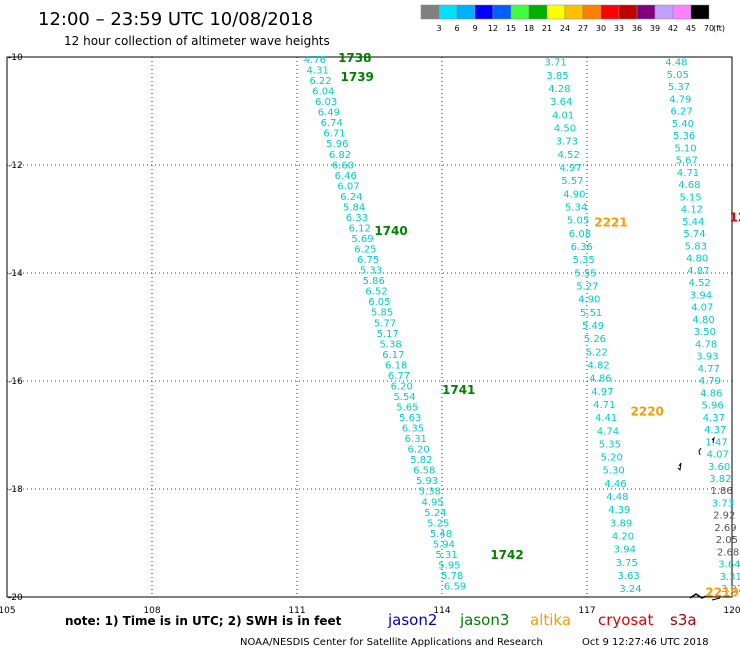 Image resolution: width=740 pixels, height=650 pixels. What do you see at coordinates (615, 484) in the screenshot?
I see `wave-height-label: 4.46` at bounding box center [615, 484].